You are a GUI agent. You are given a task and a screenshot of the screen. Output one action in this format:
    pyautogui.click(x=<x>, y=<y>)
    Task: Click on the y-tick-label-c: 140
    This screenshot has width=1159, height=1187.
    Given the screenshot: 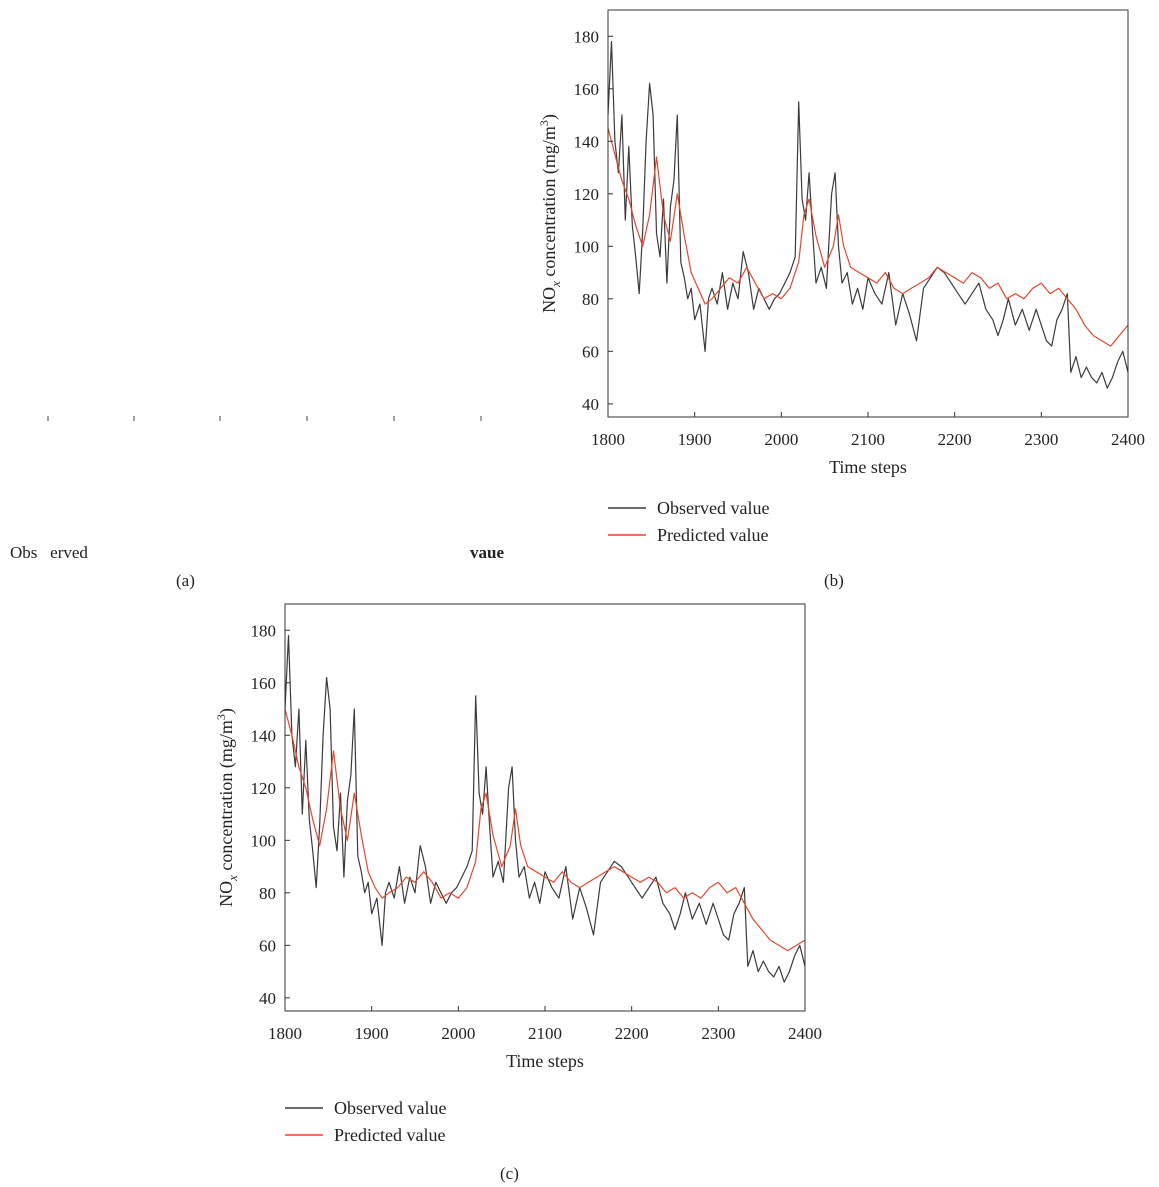 What is the action you would take?
    pyautogui.click(x=264, y=735)
    